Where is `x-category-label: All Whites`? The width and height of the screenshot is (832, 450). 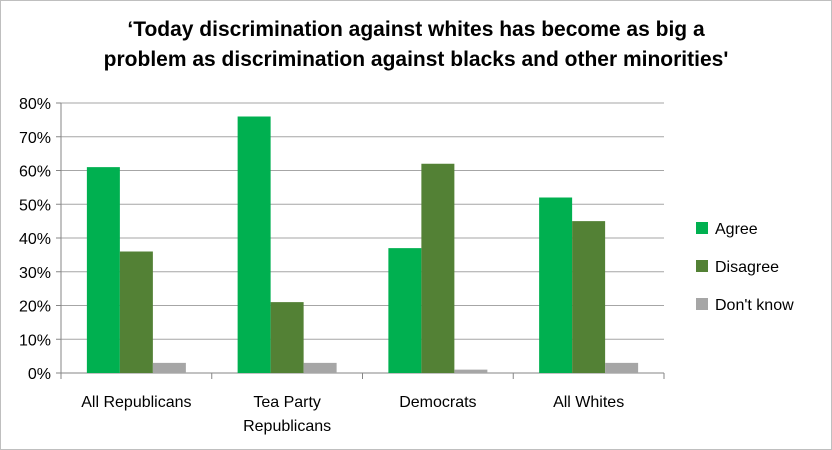 x-category-label: All Whites is located at coordinates (588, 402).